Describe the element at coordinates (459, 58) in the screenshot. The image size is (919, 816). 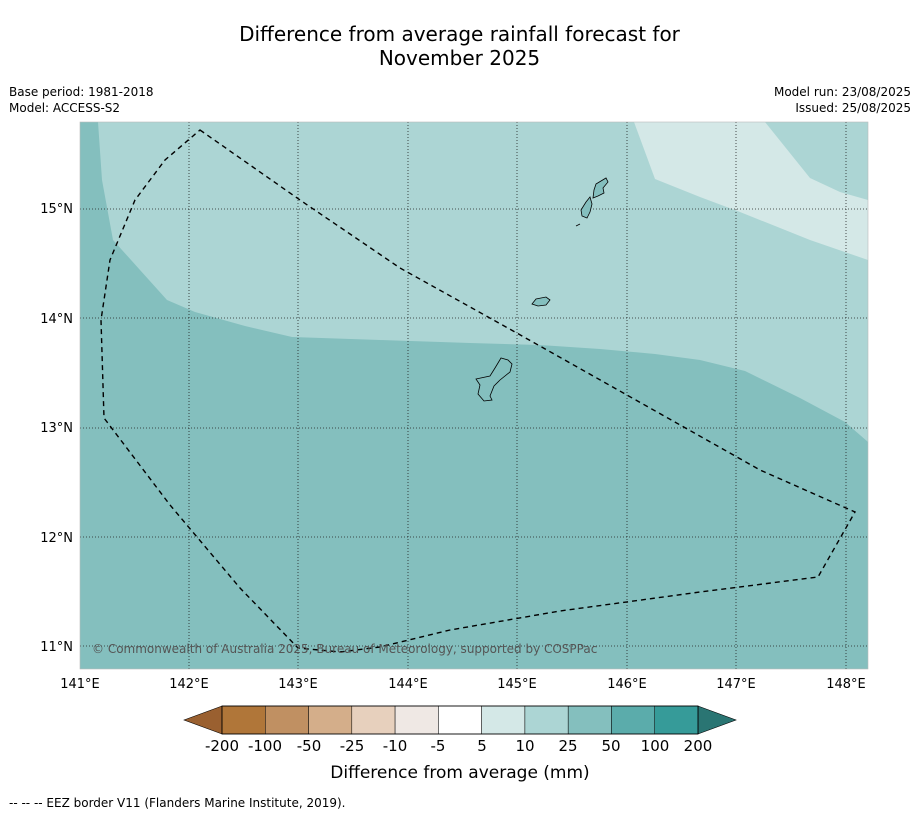
I see `title-line-2: November 2025` at that location.